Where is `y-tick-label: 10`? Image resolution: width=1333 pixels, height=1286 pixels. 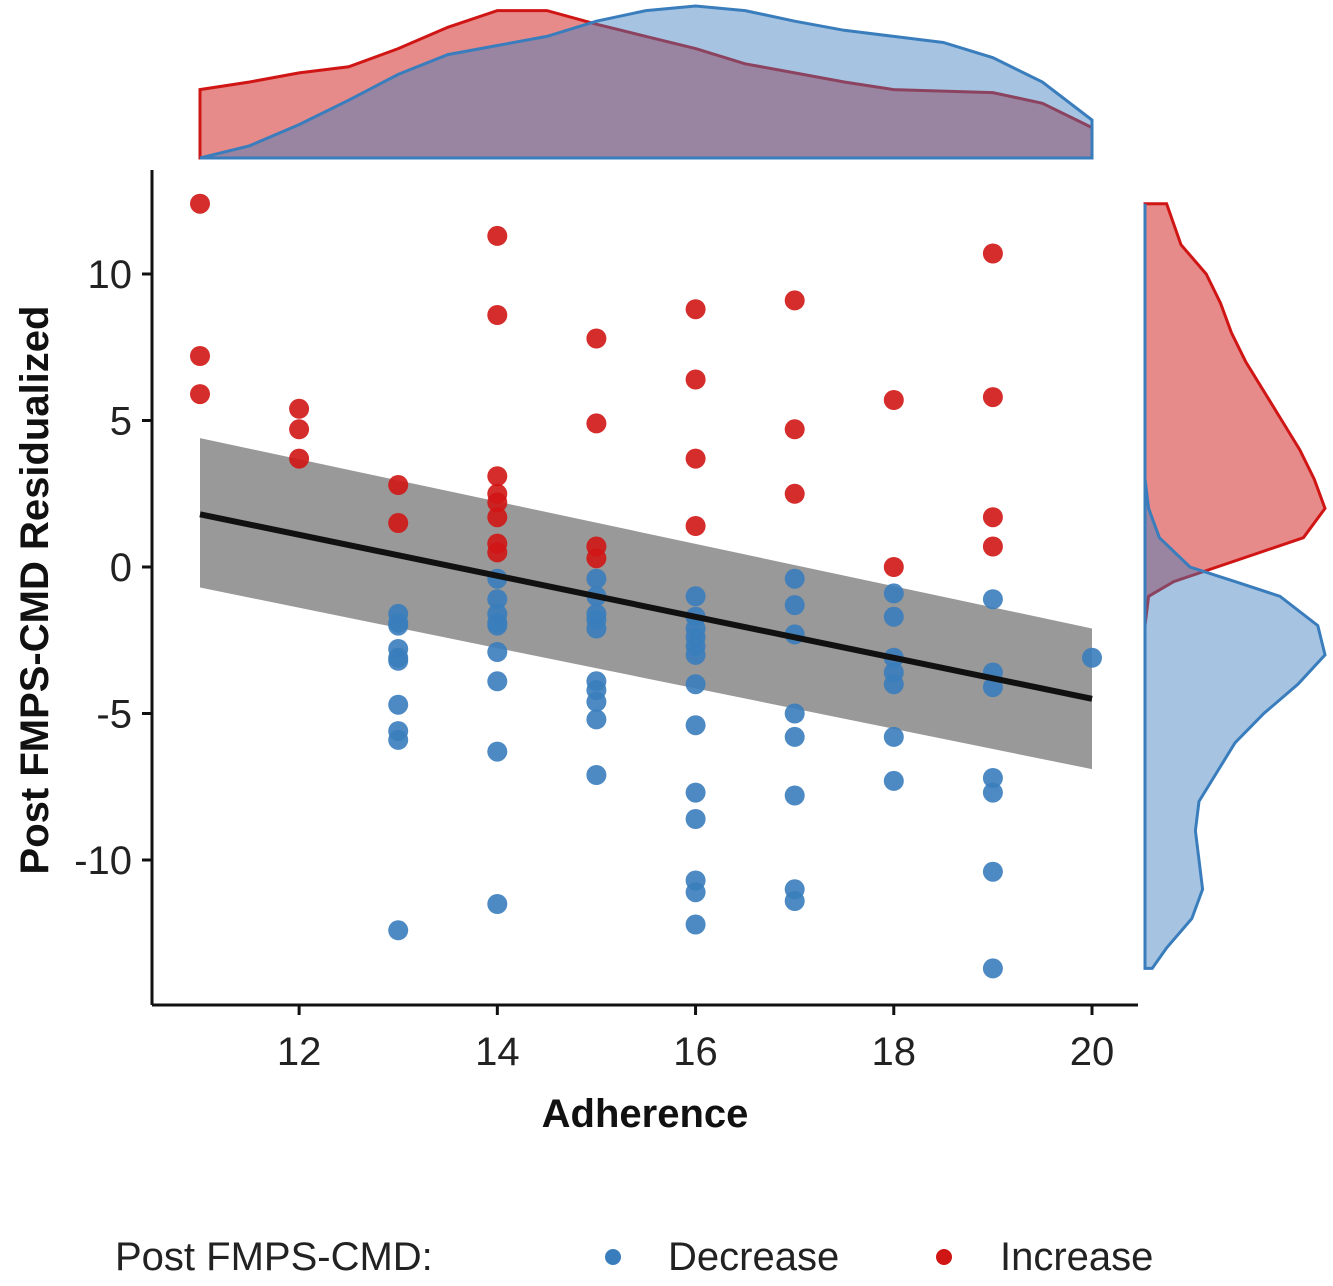
y-tick-label: 10 is located at coordinates (110, 275).